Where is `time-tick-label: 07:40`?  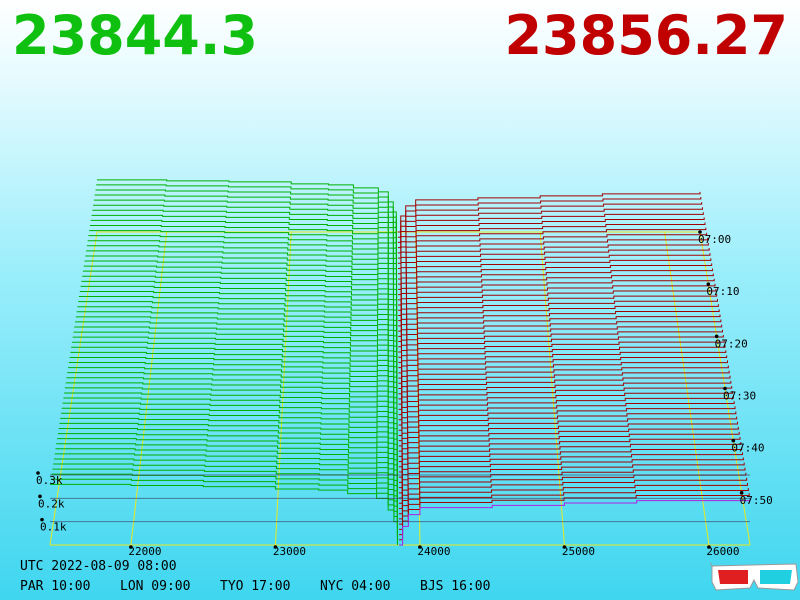
time-tick-label: 07:40 is located at coordinates (747, 448).